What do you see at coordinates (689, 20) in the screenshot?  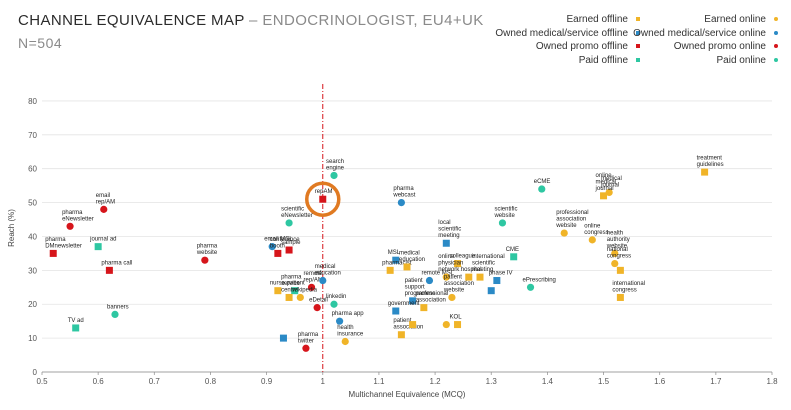 I see `legend-item: Earned online` at bounding box center [689, 20].